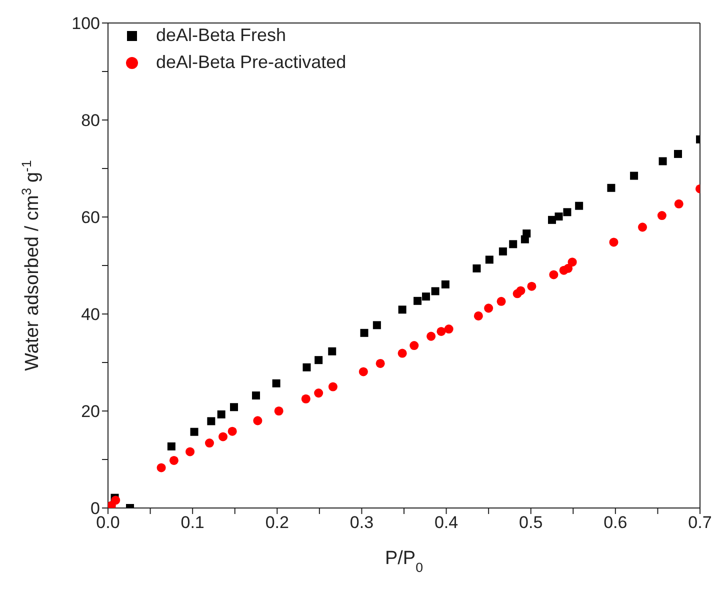  What do you see at coordinates (362, 522) in the screenshot?
I see `x-tick-label: 0.3` at bounding box center [362, 522].